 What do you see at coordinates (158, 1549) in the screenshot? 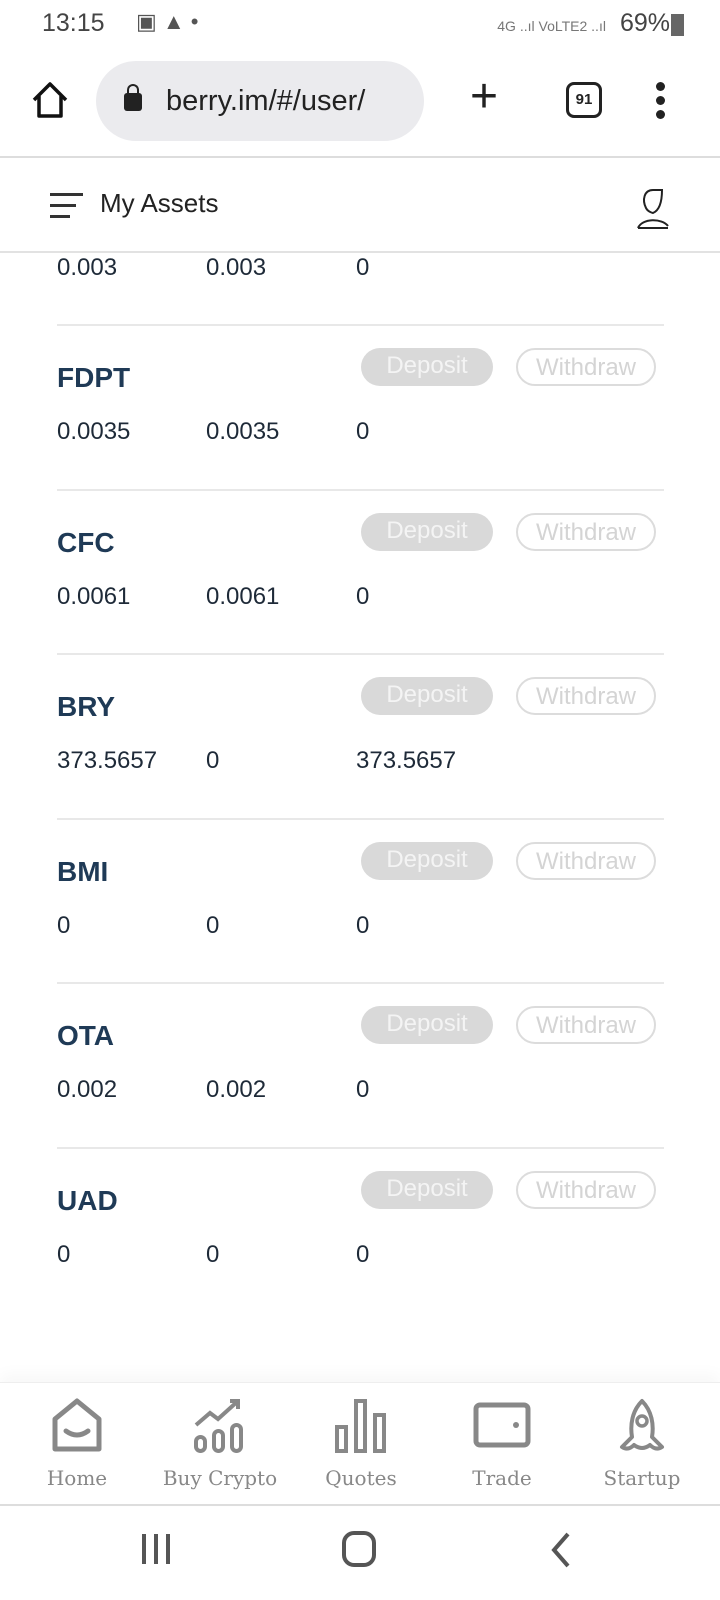
I see `recent-apps-icon` at bounding box center [158, 1549].